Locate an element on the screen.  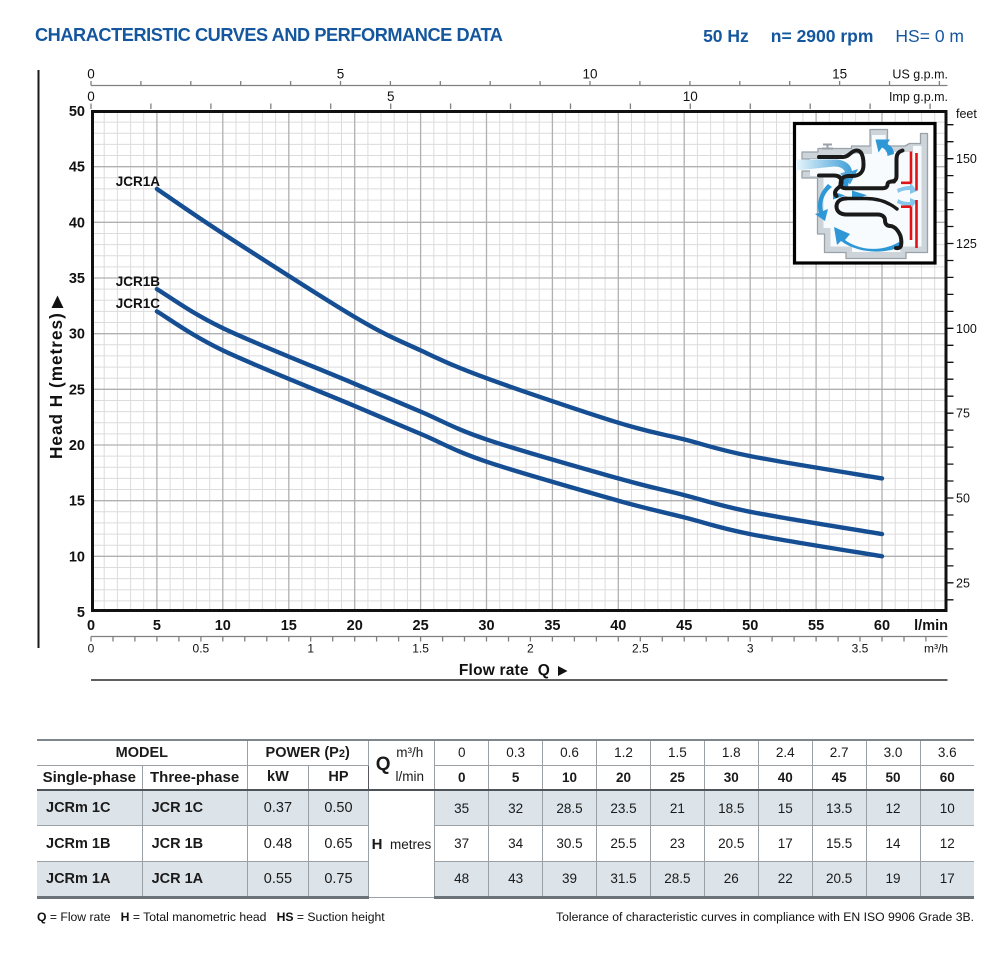
svg-text: JCR1B is located at coordinates (138, 281).